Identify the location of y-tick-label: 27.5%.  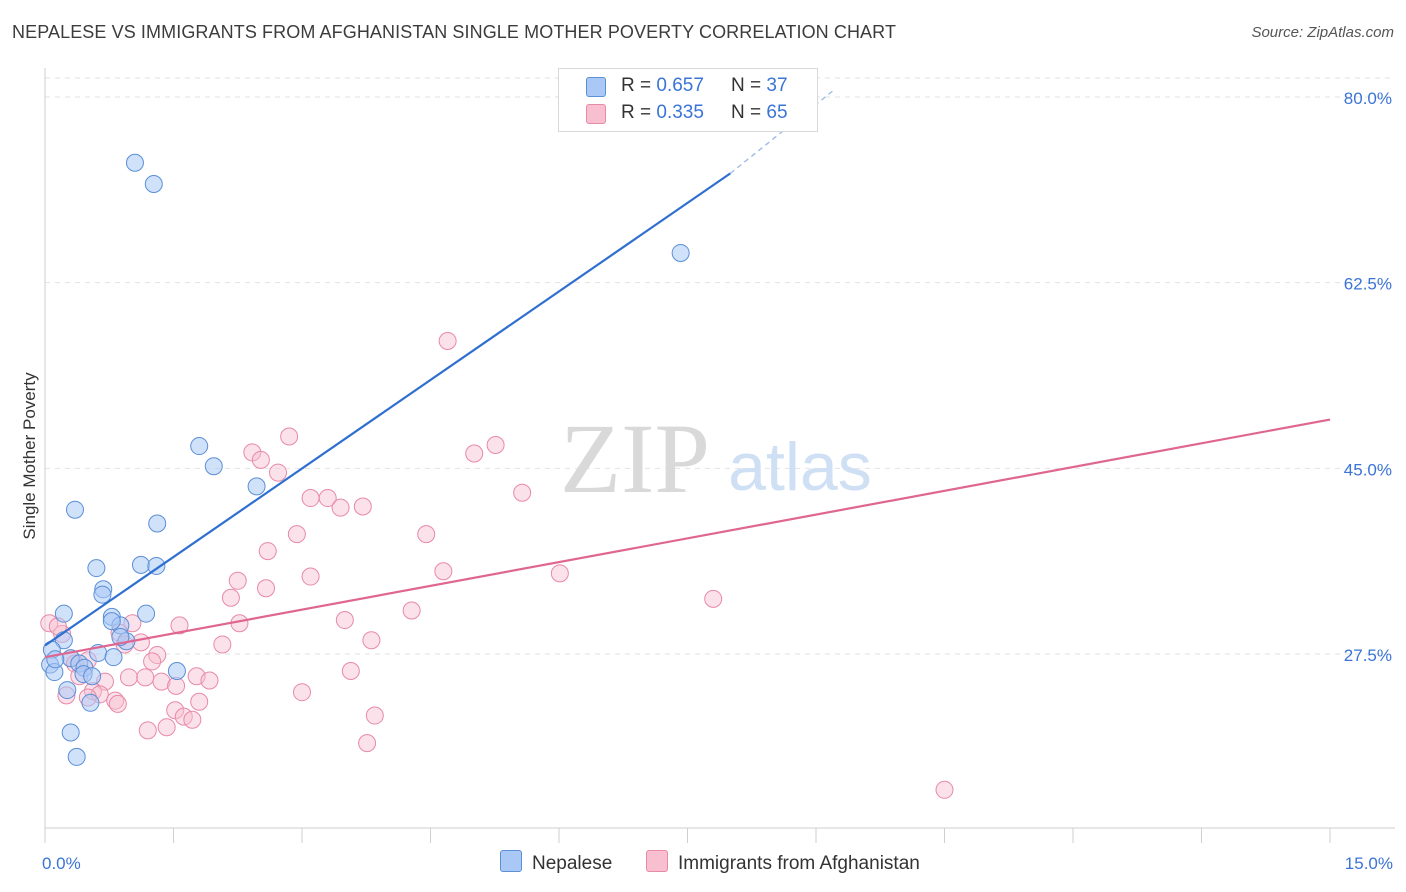
(1368, 655).